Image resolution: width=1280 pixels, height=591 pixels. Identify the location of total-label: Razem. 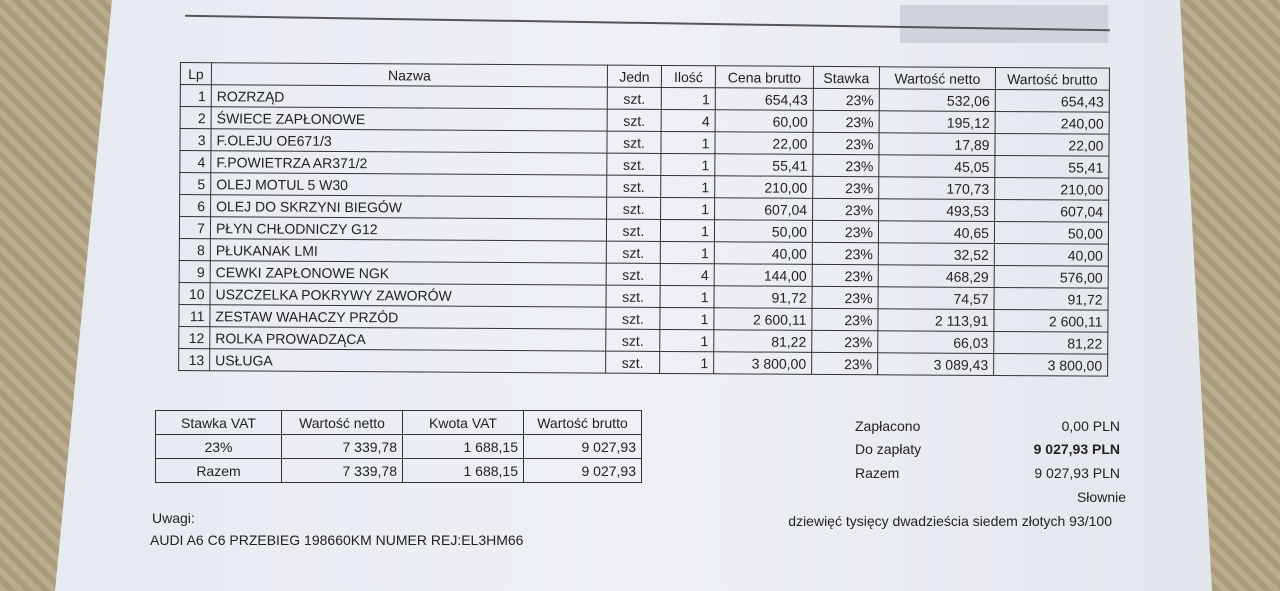
(877, 473).